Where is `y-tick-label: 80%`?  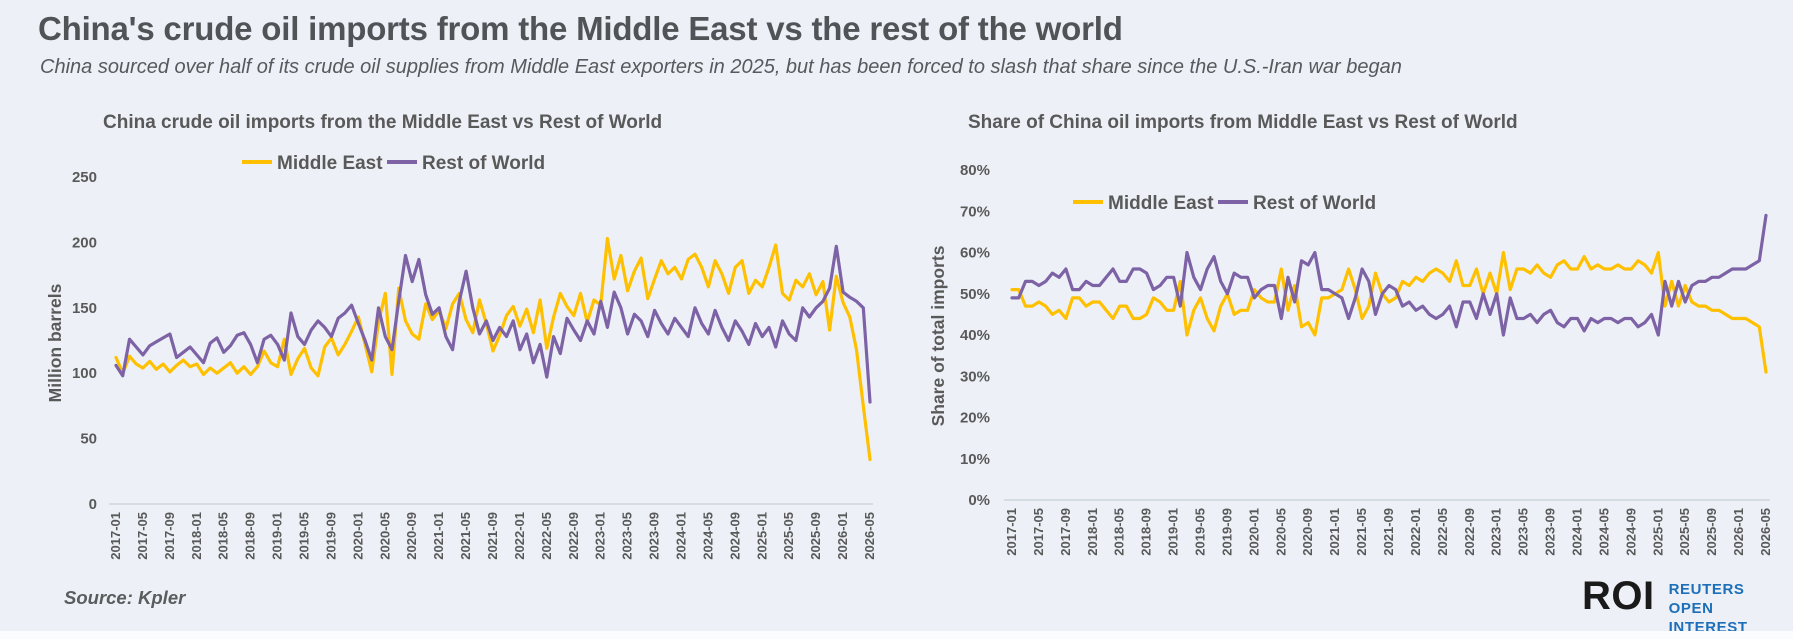 y-tick-label: 80% is located at coordinates (975, 170).